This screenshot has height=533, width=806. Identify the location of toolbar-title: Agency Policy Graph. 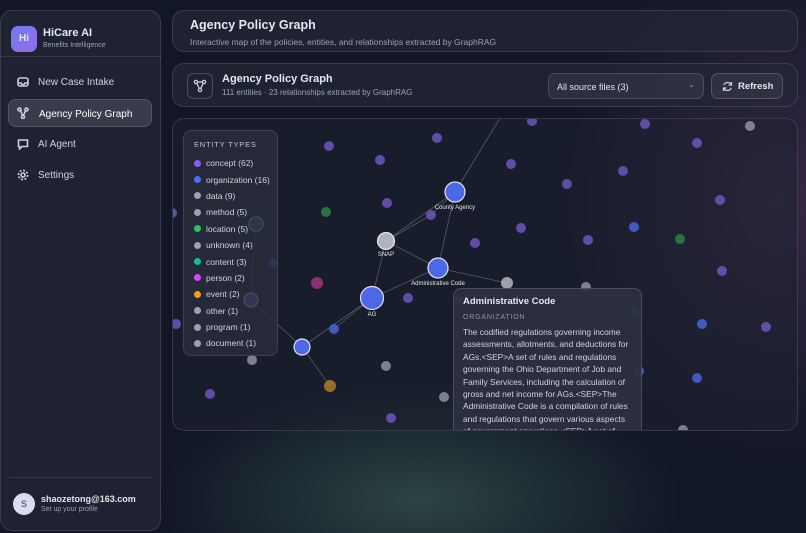
(277, 79).